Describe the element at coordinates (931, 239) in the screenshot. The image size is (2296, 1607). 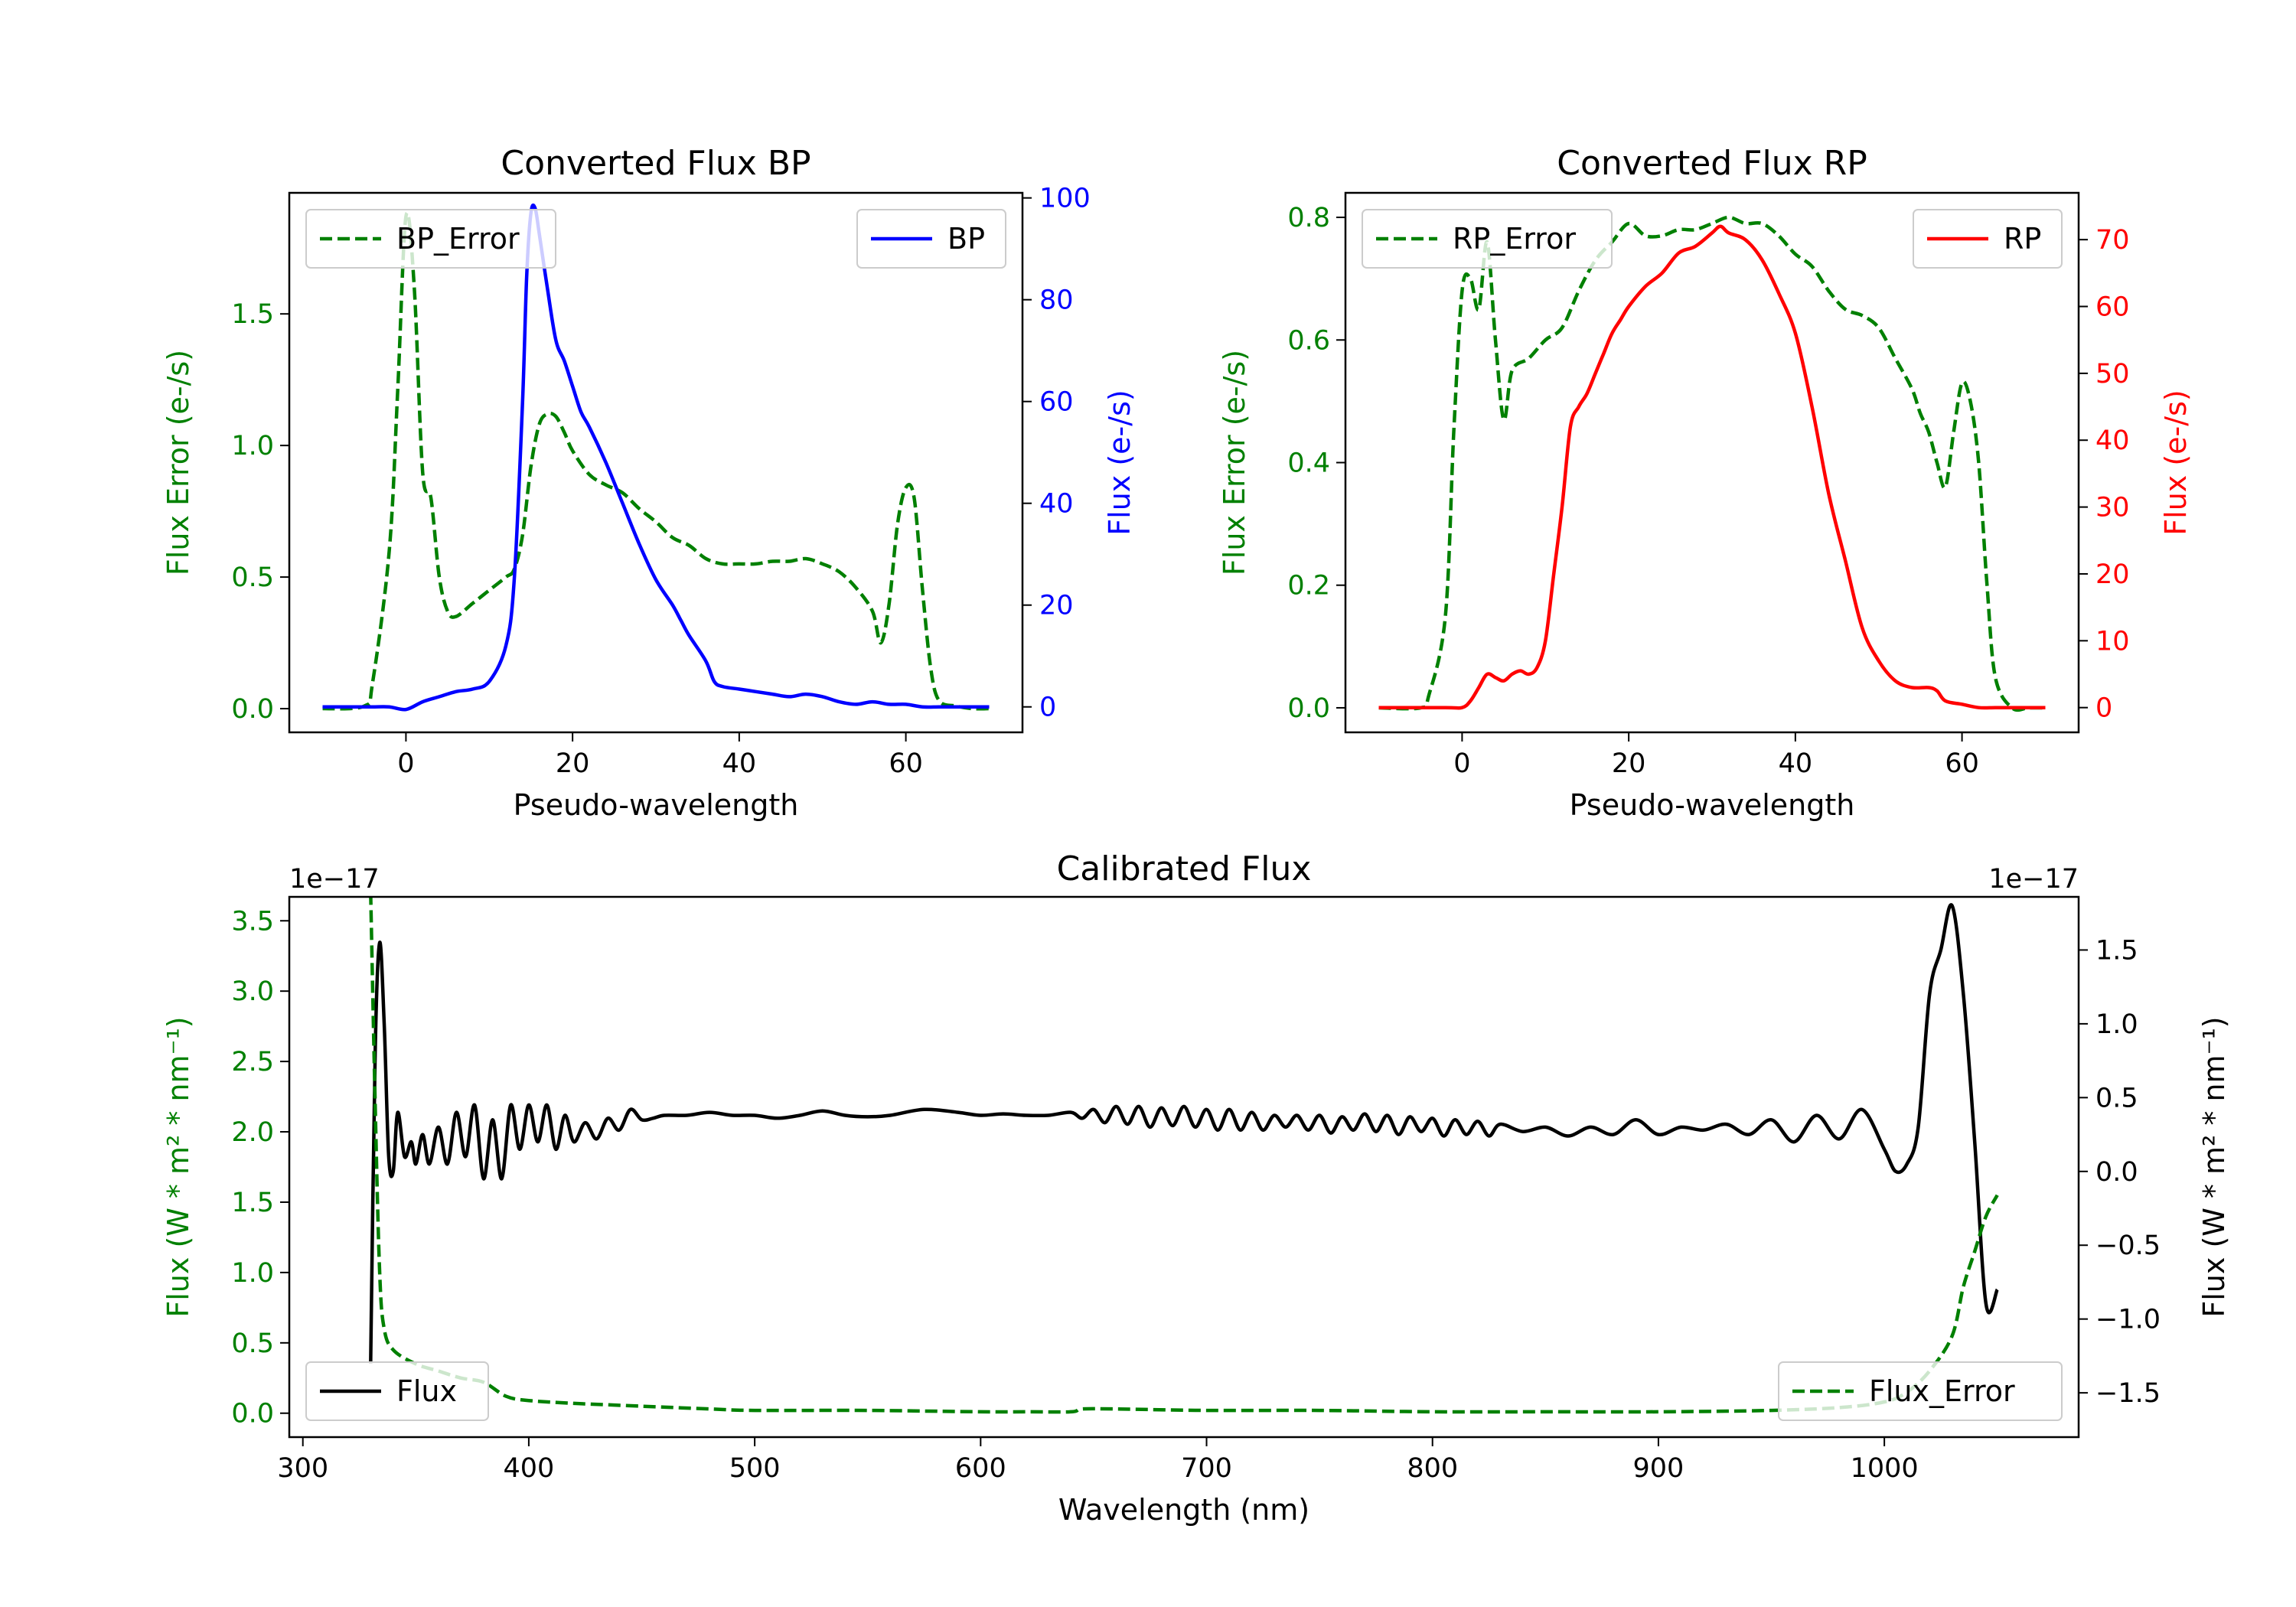
I see `legend-bp: BP` at that location.